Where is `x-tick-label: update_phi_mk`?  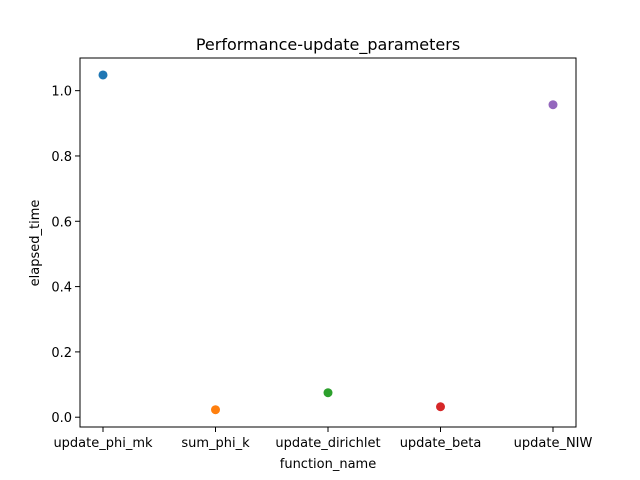 x-tick-label: update_phi_mk is located at coordinates (103, 443).